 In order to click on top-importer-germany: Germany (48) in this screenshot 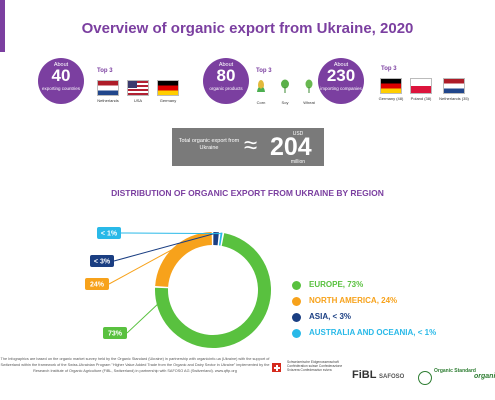, I will do `click(391, 89)`.